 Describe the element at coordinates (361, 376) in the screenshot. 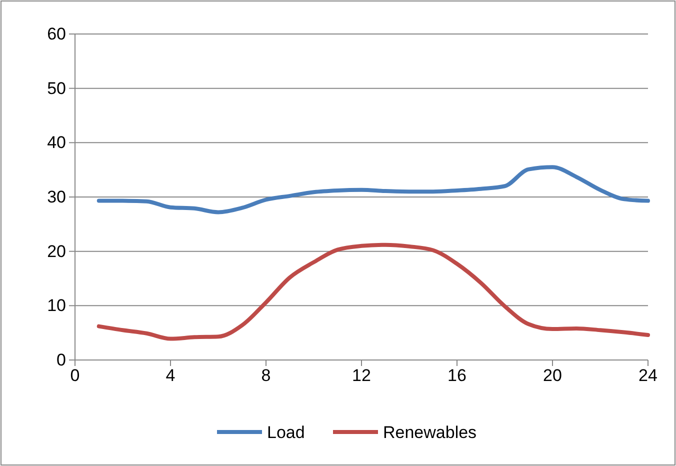

I see `x-tick-label: 12` at that location.